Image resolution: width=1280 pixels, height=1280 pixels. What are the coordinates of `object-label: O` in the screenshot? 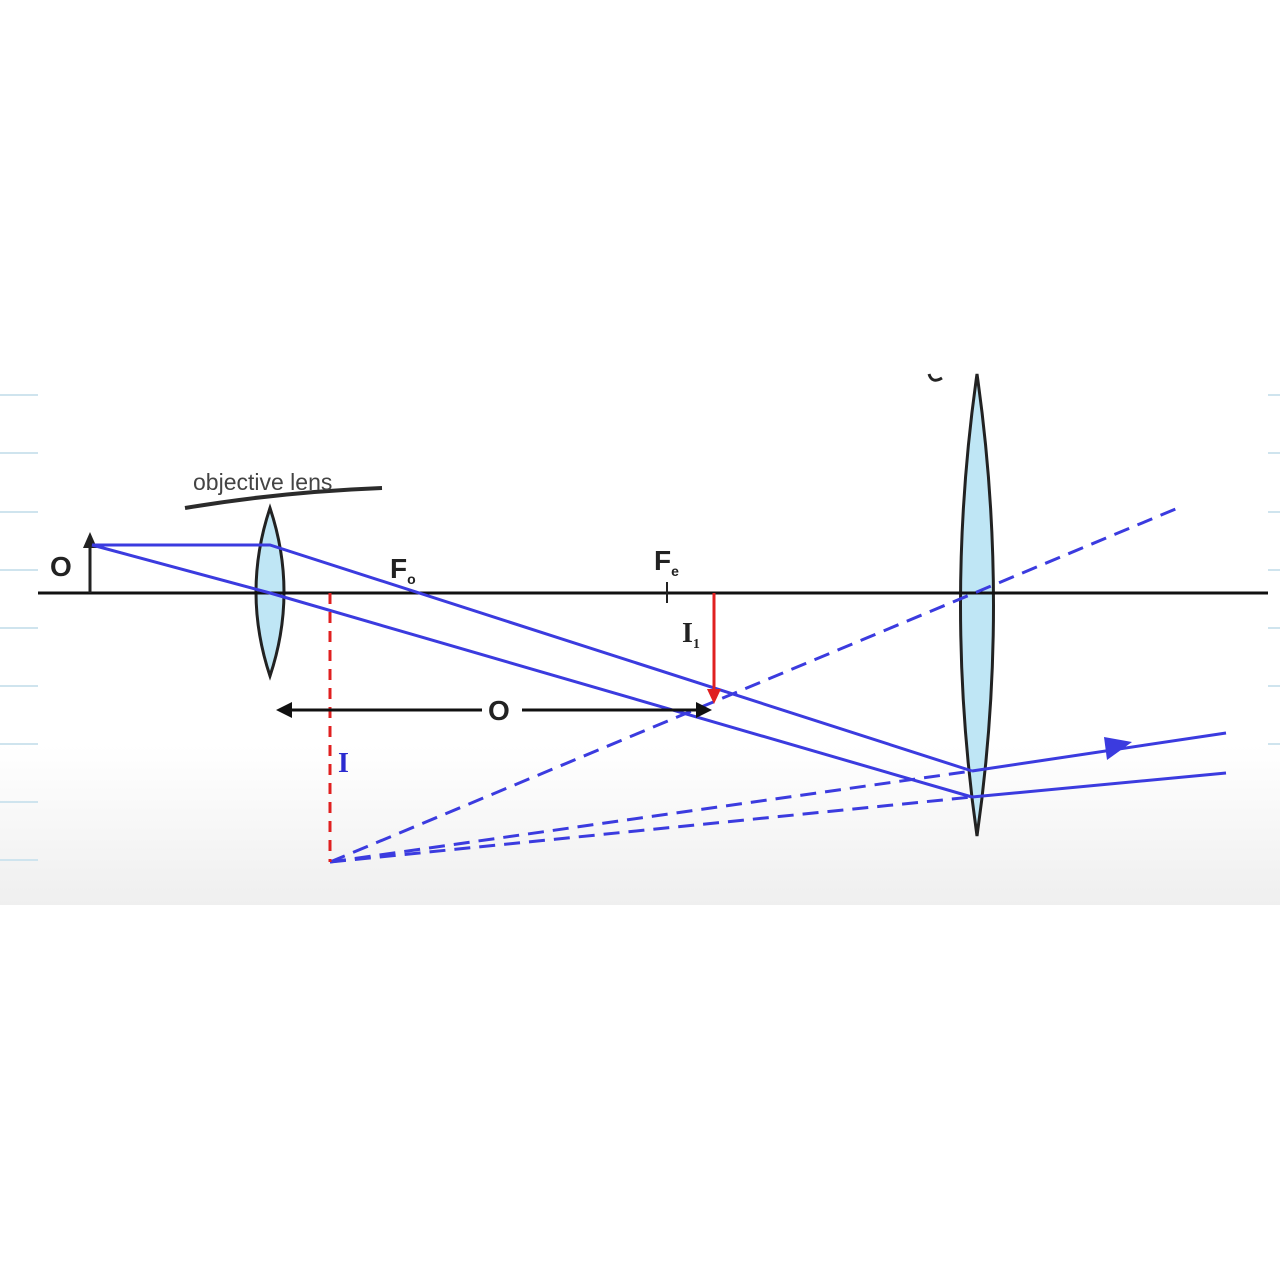 It's located at (61, 566).